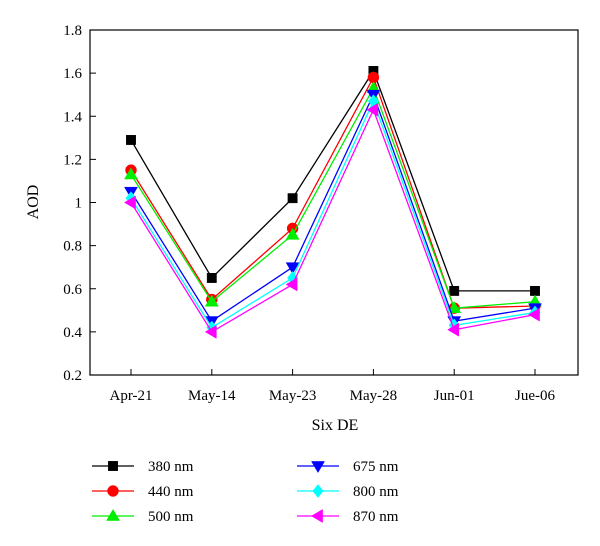 The width and height of the screenshot is (600, 546). What do you see at coordinates (376, 492) in the screenshot?
I see `legend-label: 800 nm` at bounding box center [376, 492].